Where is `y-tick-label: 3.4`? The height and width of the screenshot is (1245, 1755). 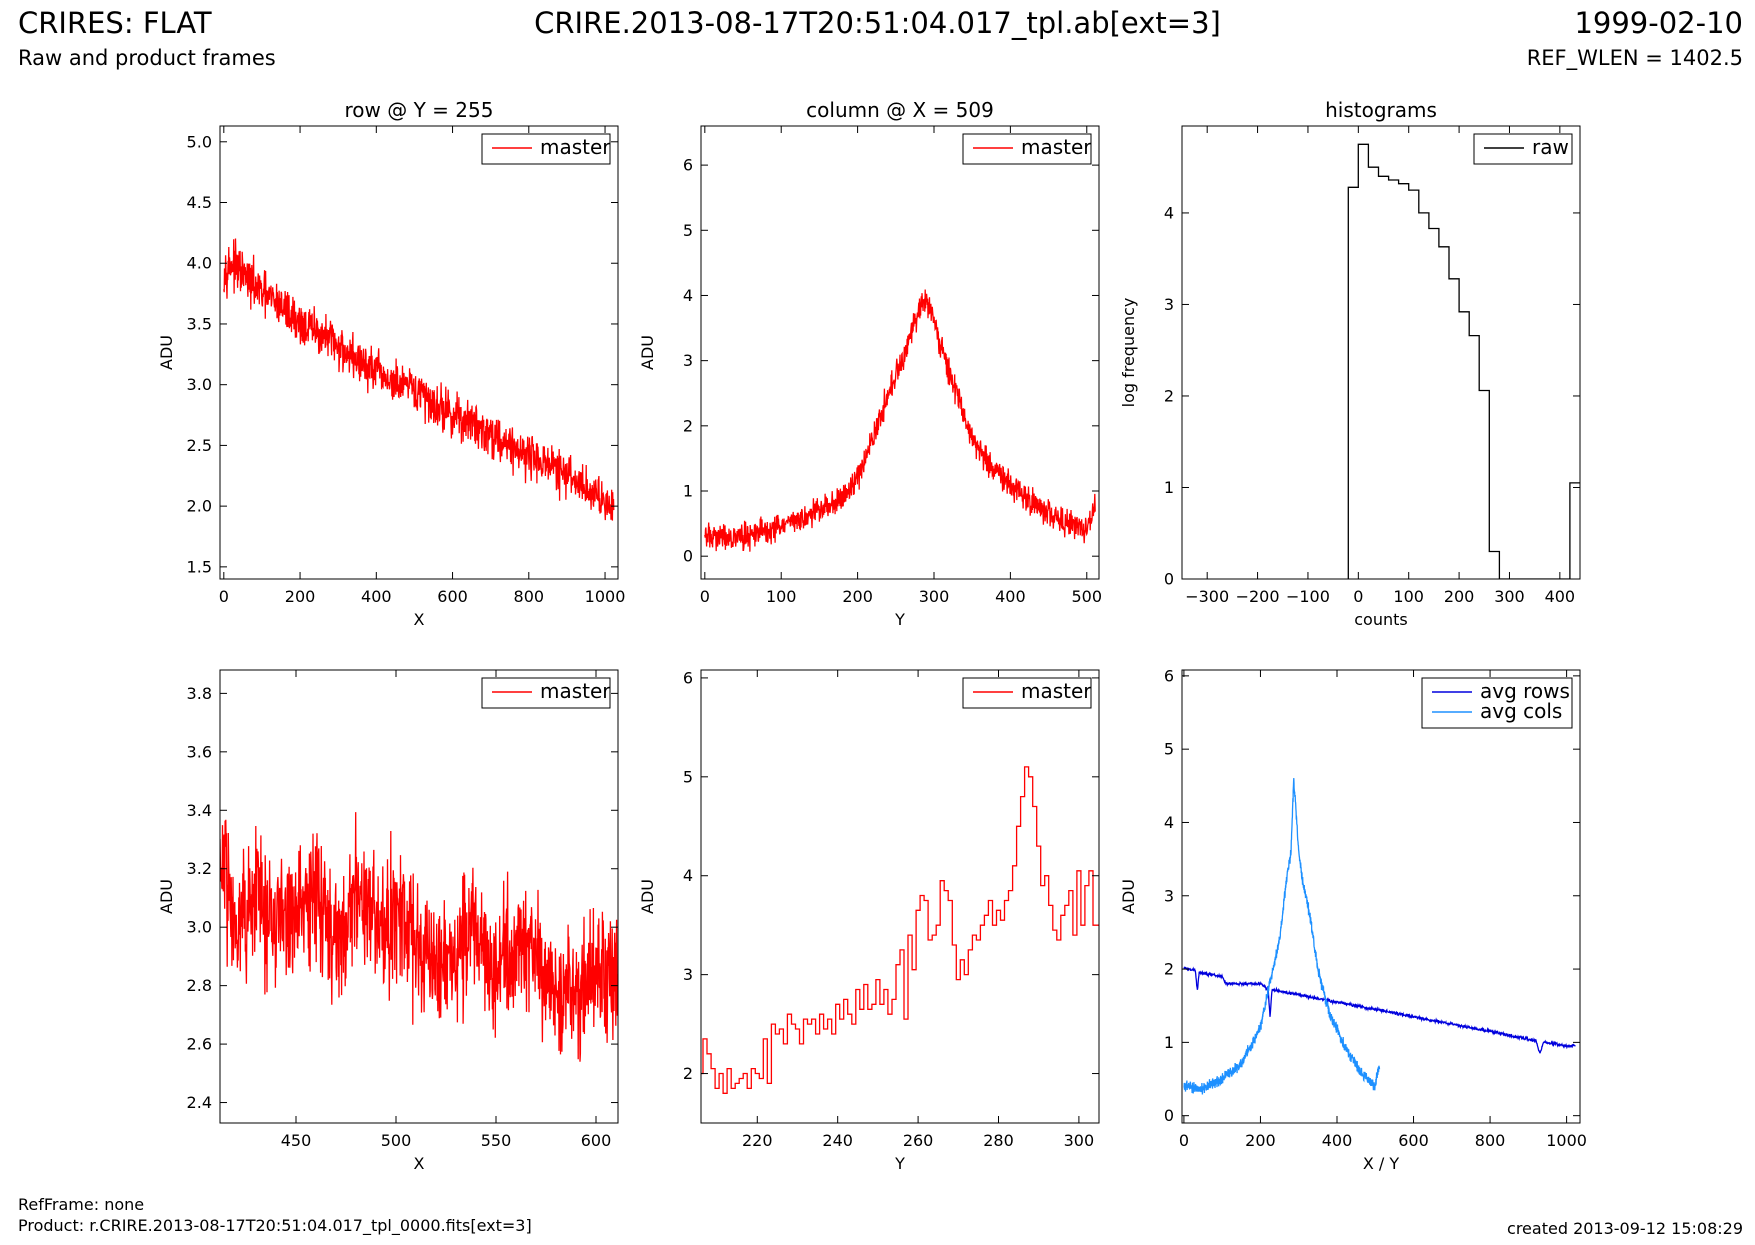
y-tick-label: 3.4 is located at coordinates (199, 810).